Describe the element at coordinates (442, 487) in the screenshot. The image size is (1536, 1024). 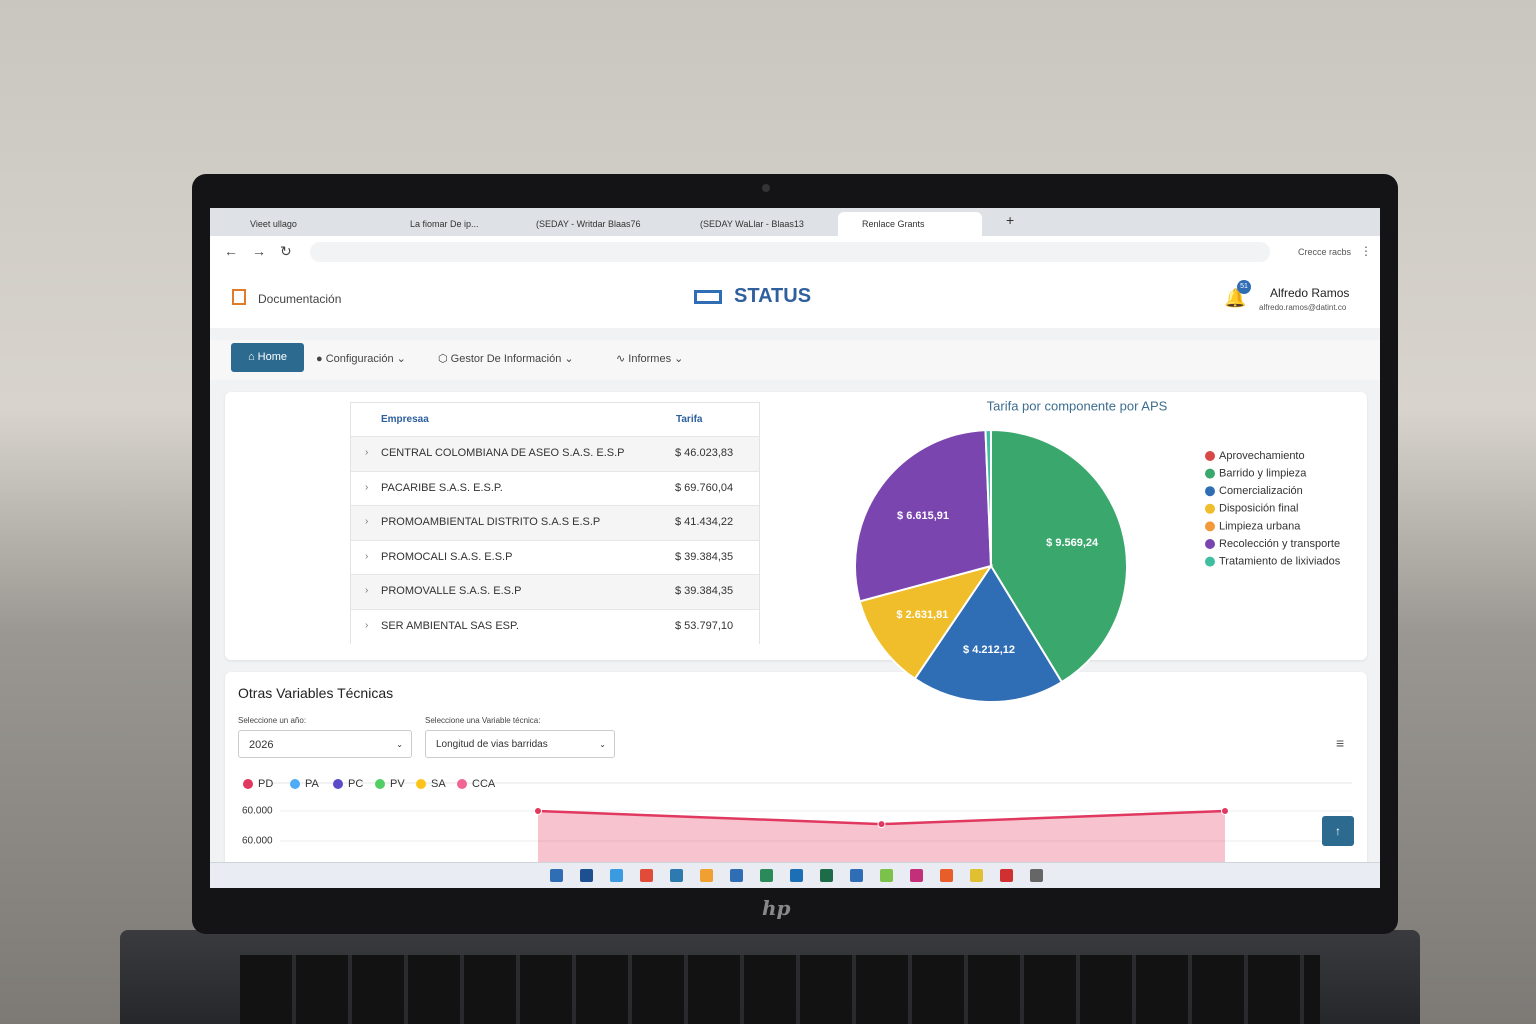
I see `company-name: PACARIBE S.A.S. E.S.P.` at that location.